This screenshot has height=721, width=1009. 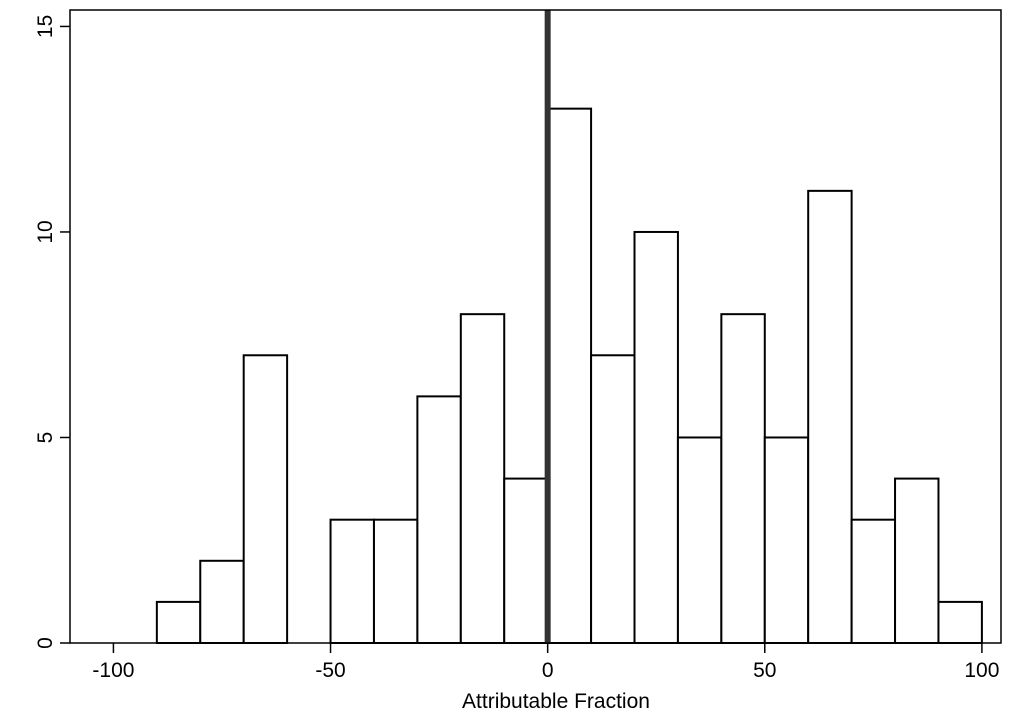 I want to click on x-tick-label: 100, so click(x=981, y=670).